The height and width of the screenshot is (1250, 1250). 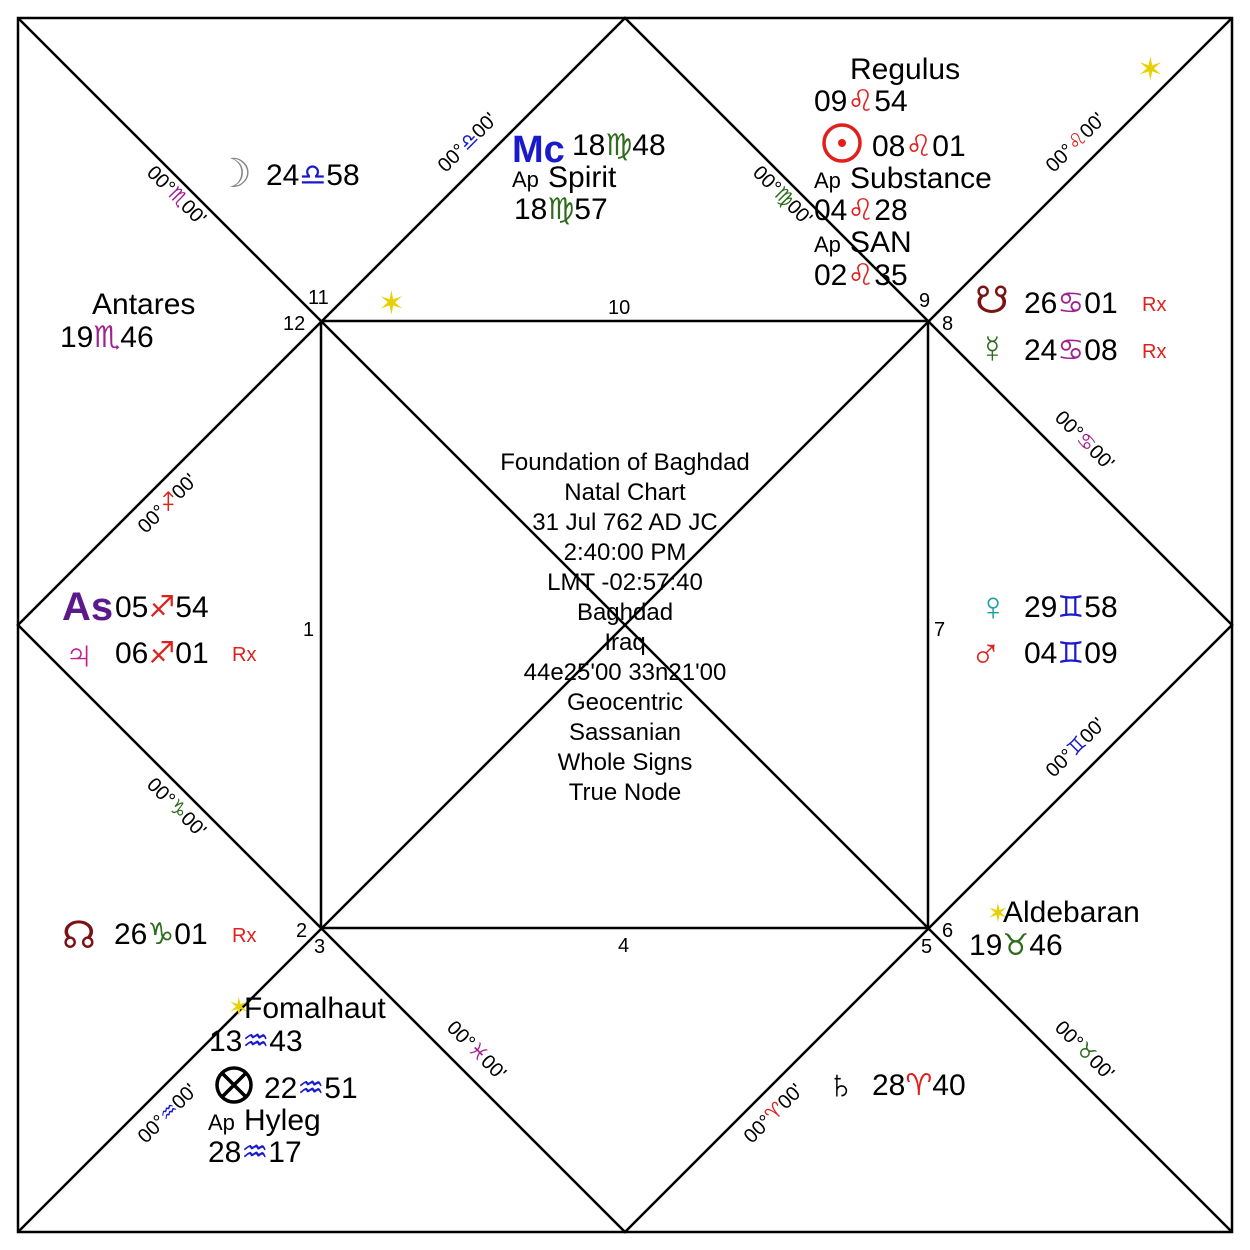 I want to click on north-node-retro: Rx, so click(x=244, y=936).